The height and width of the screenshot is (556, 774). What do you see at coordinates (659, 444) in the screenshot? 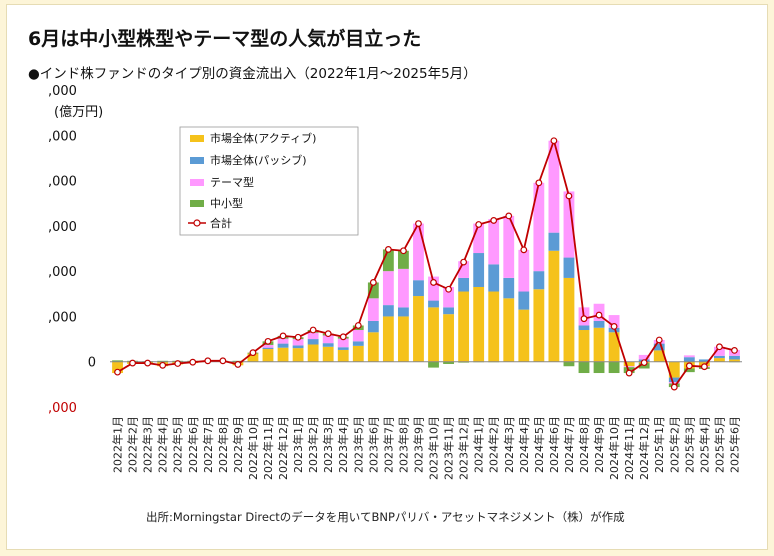
I see `x-tick-label-36: 2025年1月` at bounding box center [659, 444].